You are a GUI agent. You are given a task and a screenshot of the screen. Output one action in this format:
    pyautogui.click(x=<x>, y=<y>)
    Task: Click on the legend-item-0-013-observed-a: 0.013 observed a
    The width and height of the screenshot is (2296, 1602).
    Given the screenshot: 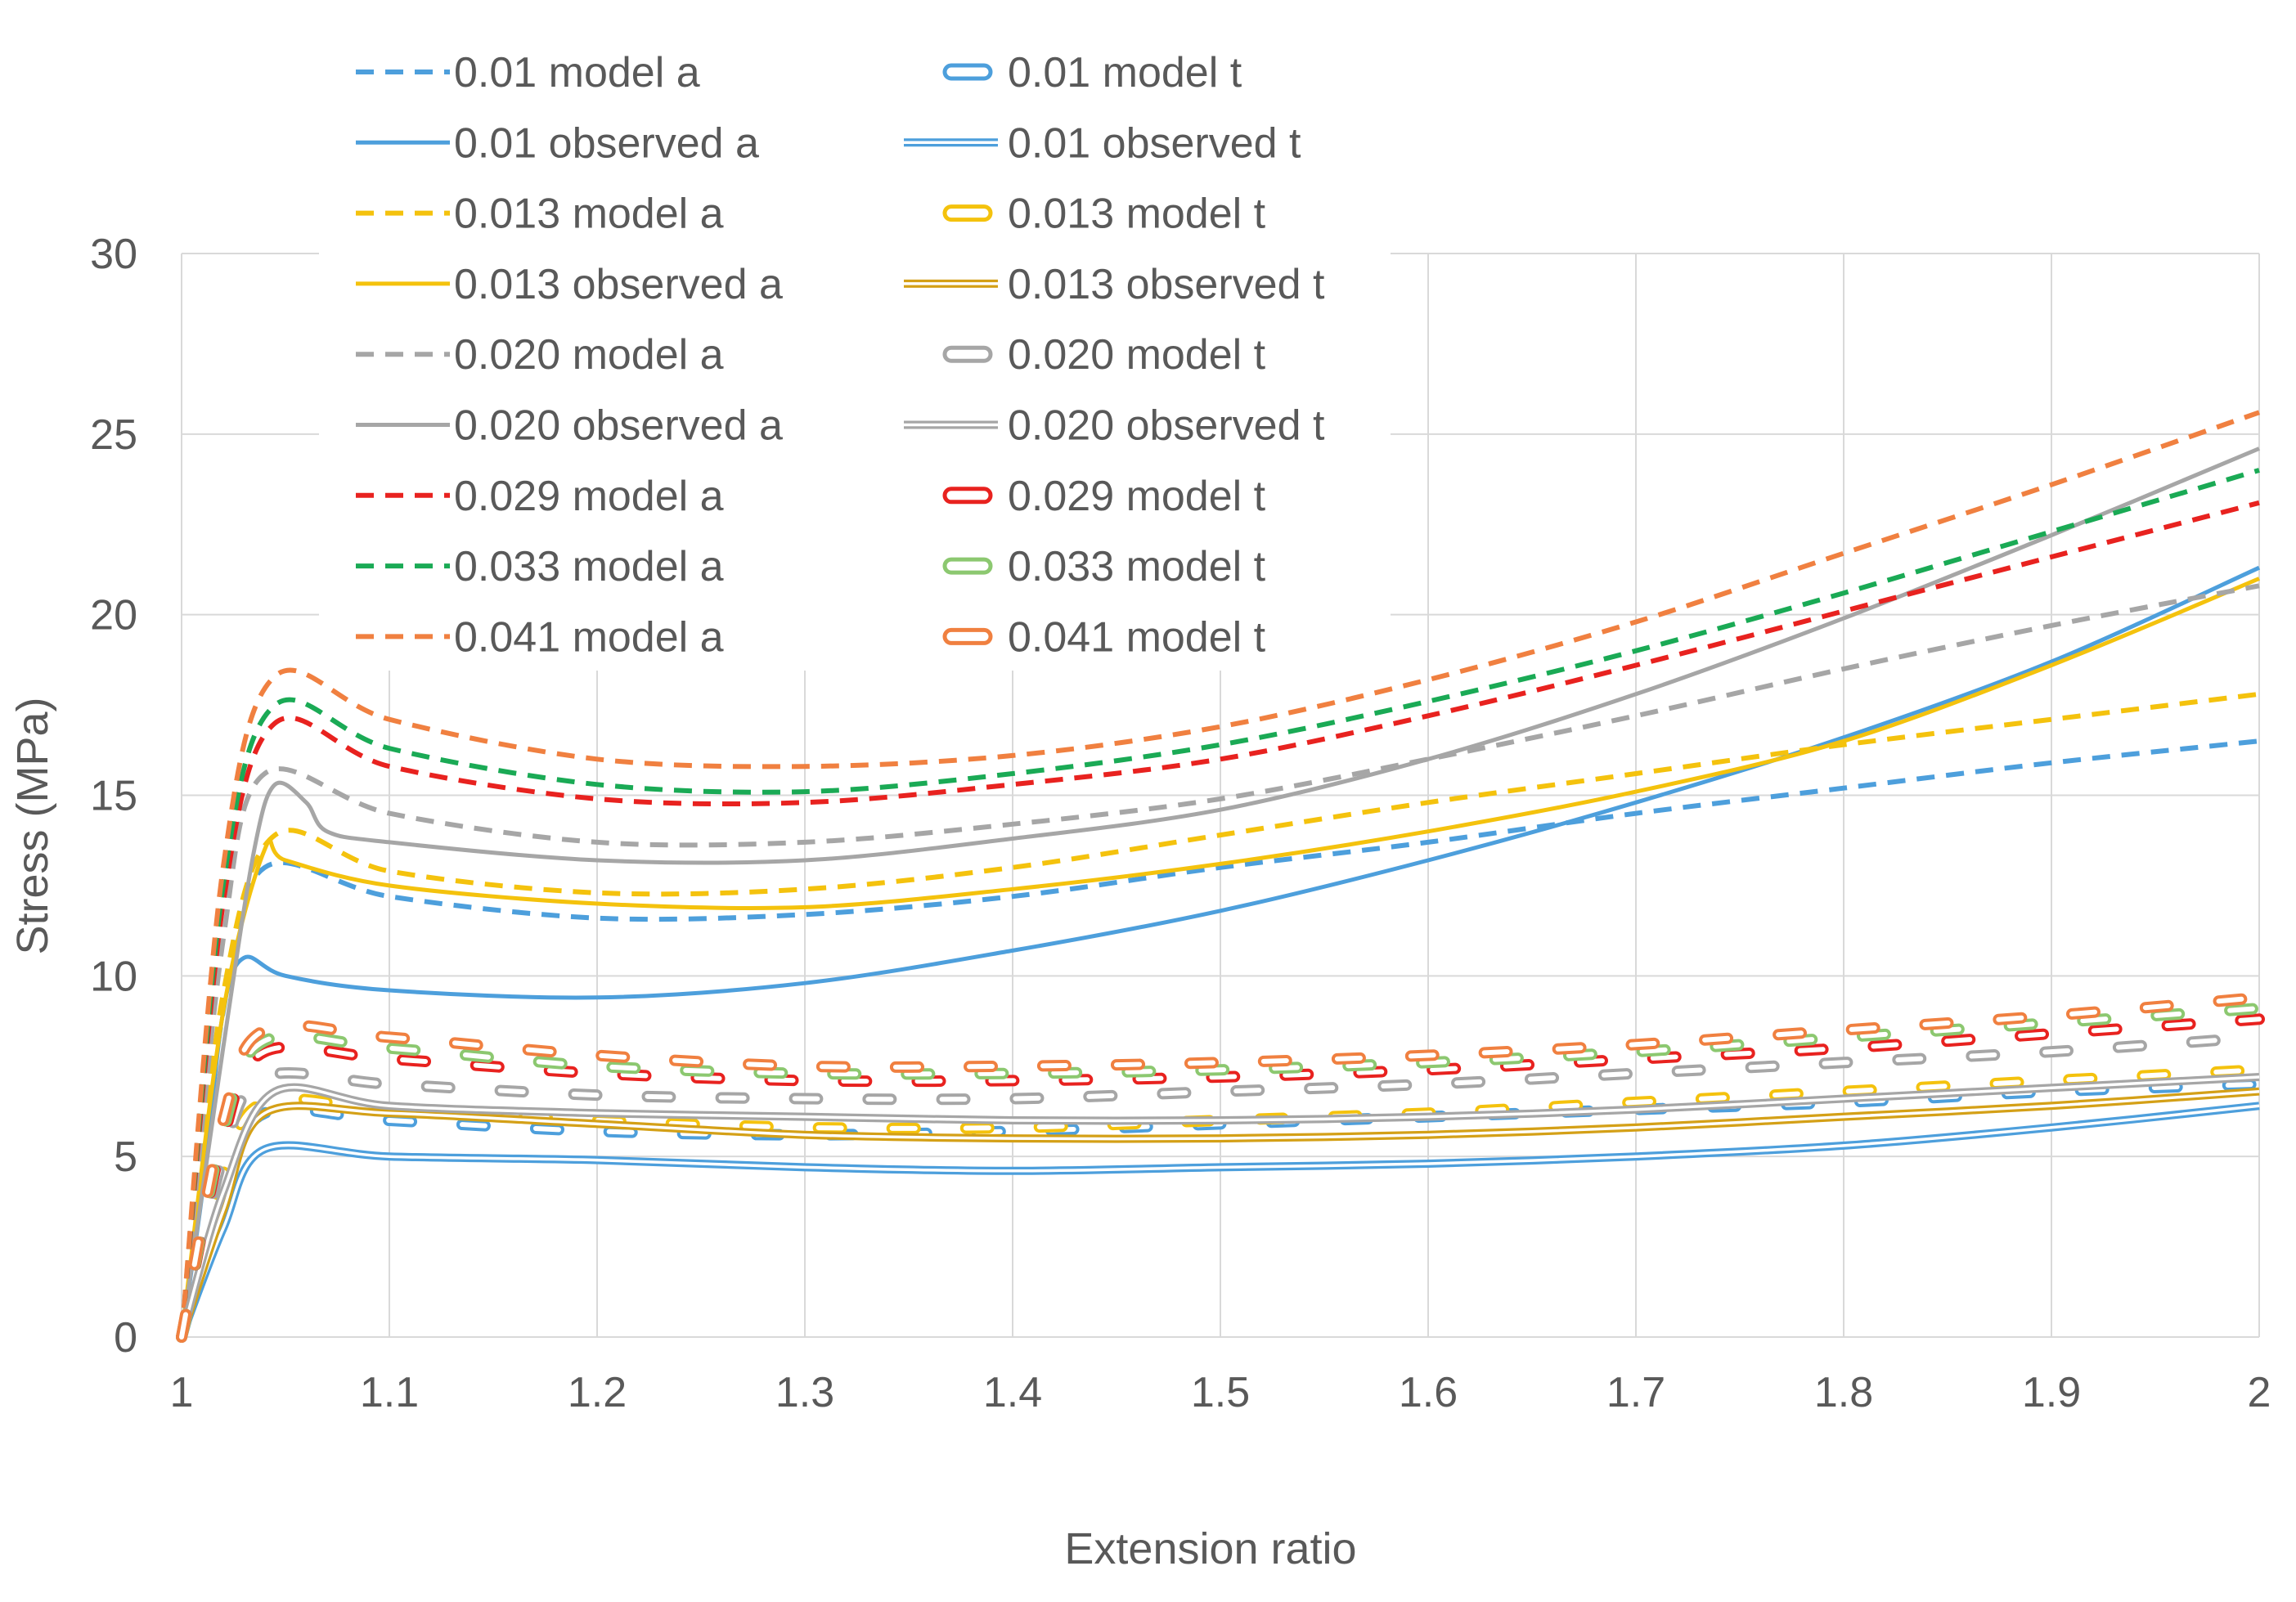 What is the action you would take?
    pyautogui.click(x=570, y=284)
    